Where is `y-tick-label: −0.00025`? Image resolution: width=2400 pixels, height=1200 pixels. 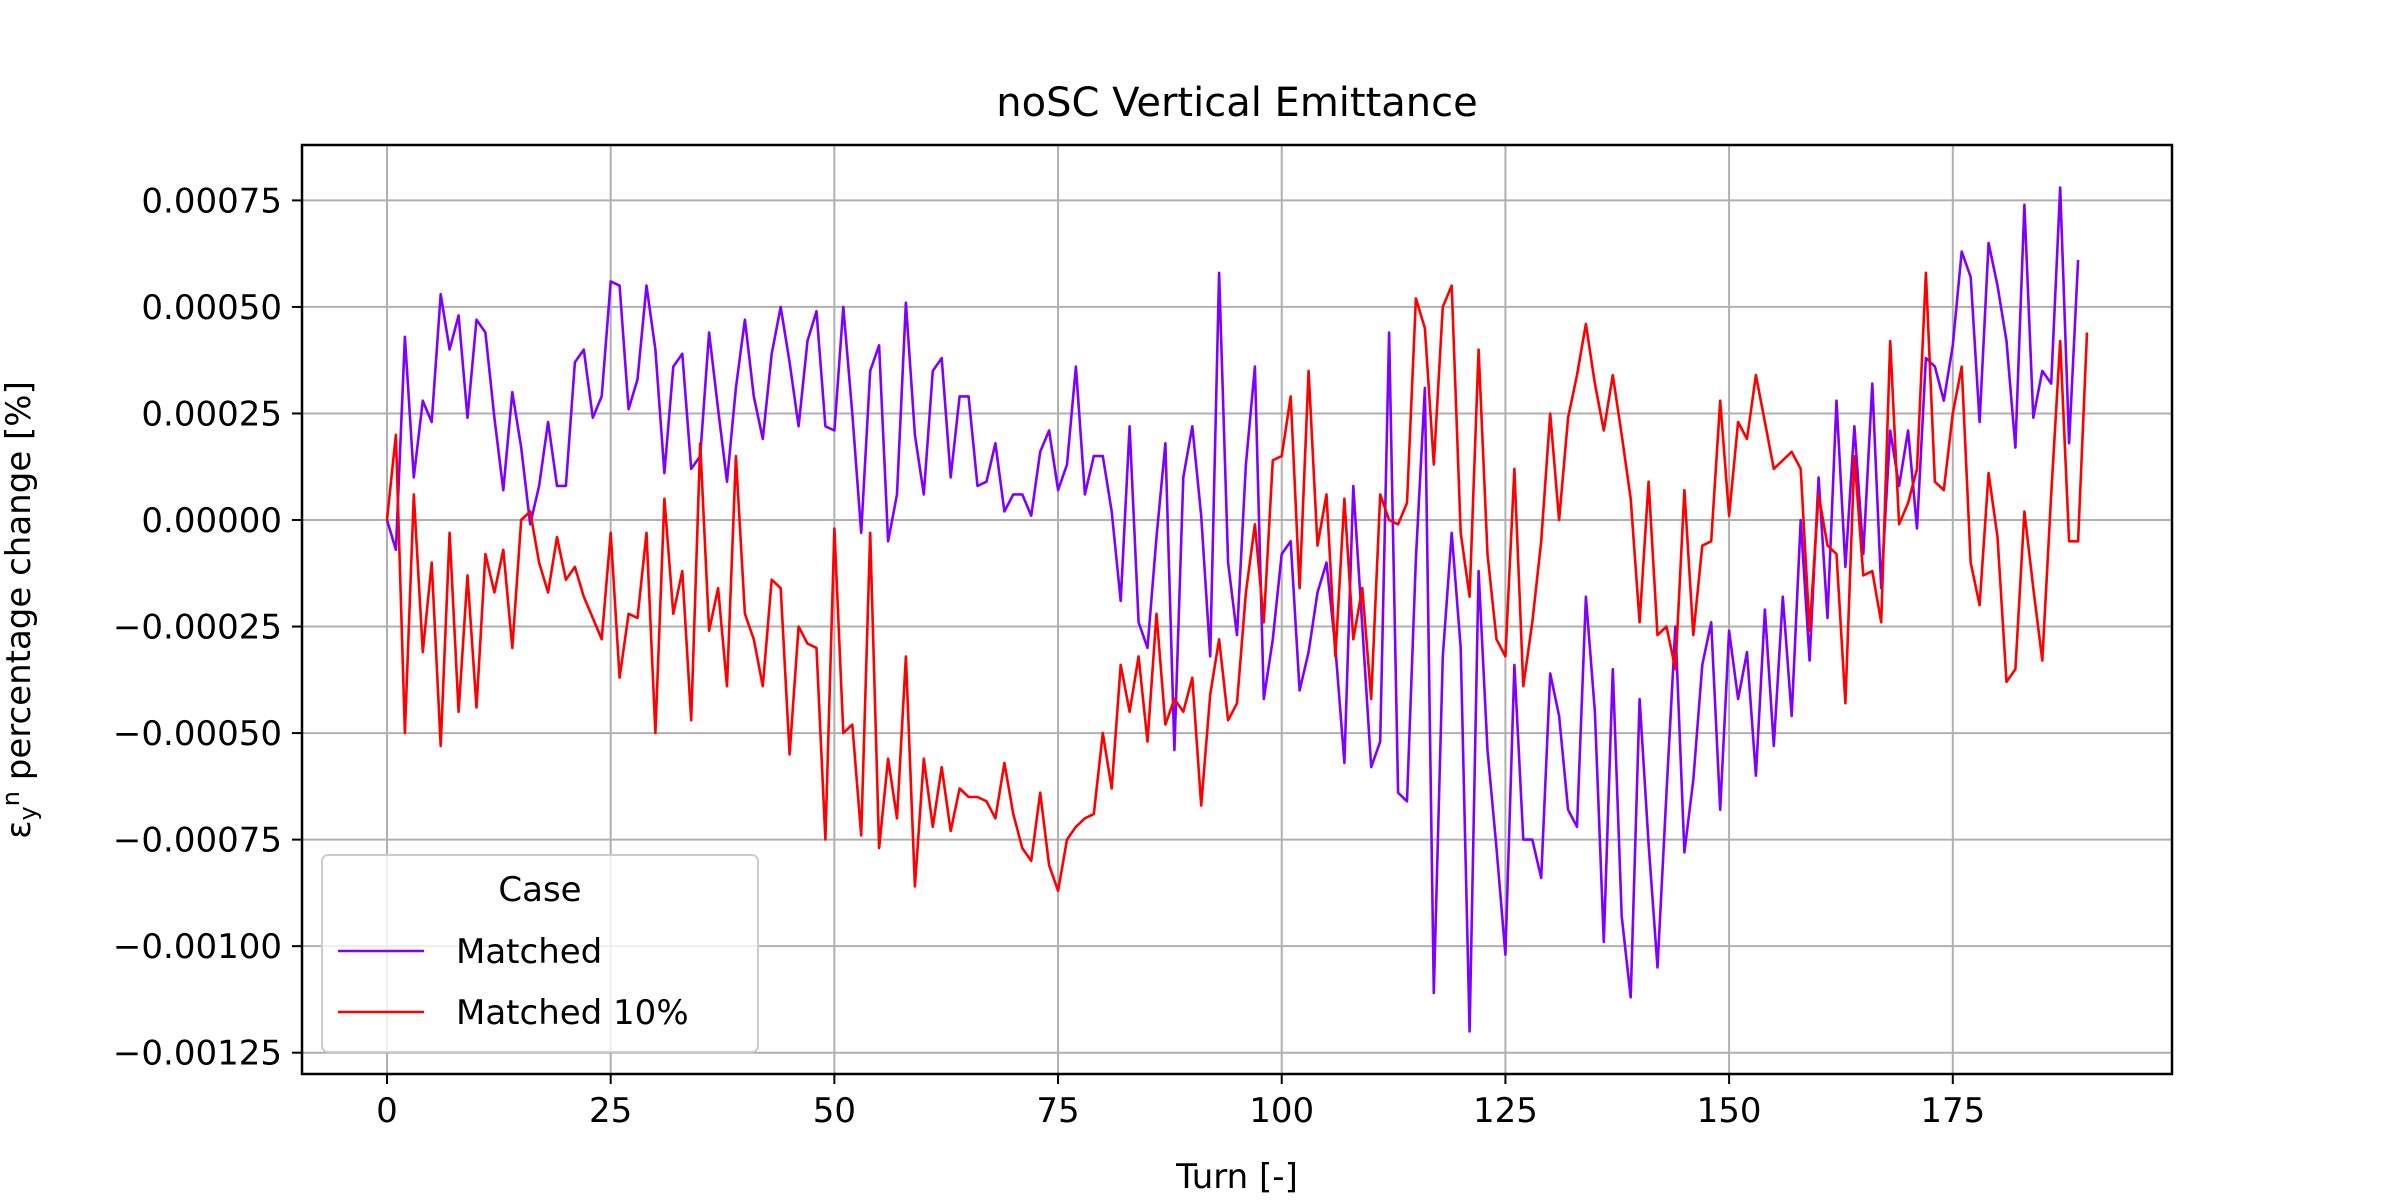
y-tick-label: −0.00025 is located at coordinates (197, 628).